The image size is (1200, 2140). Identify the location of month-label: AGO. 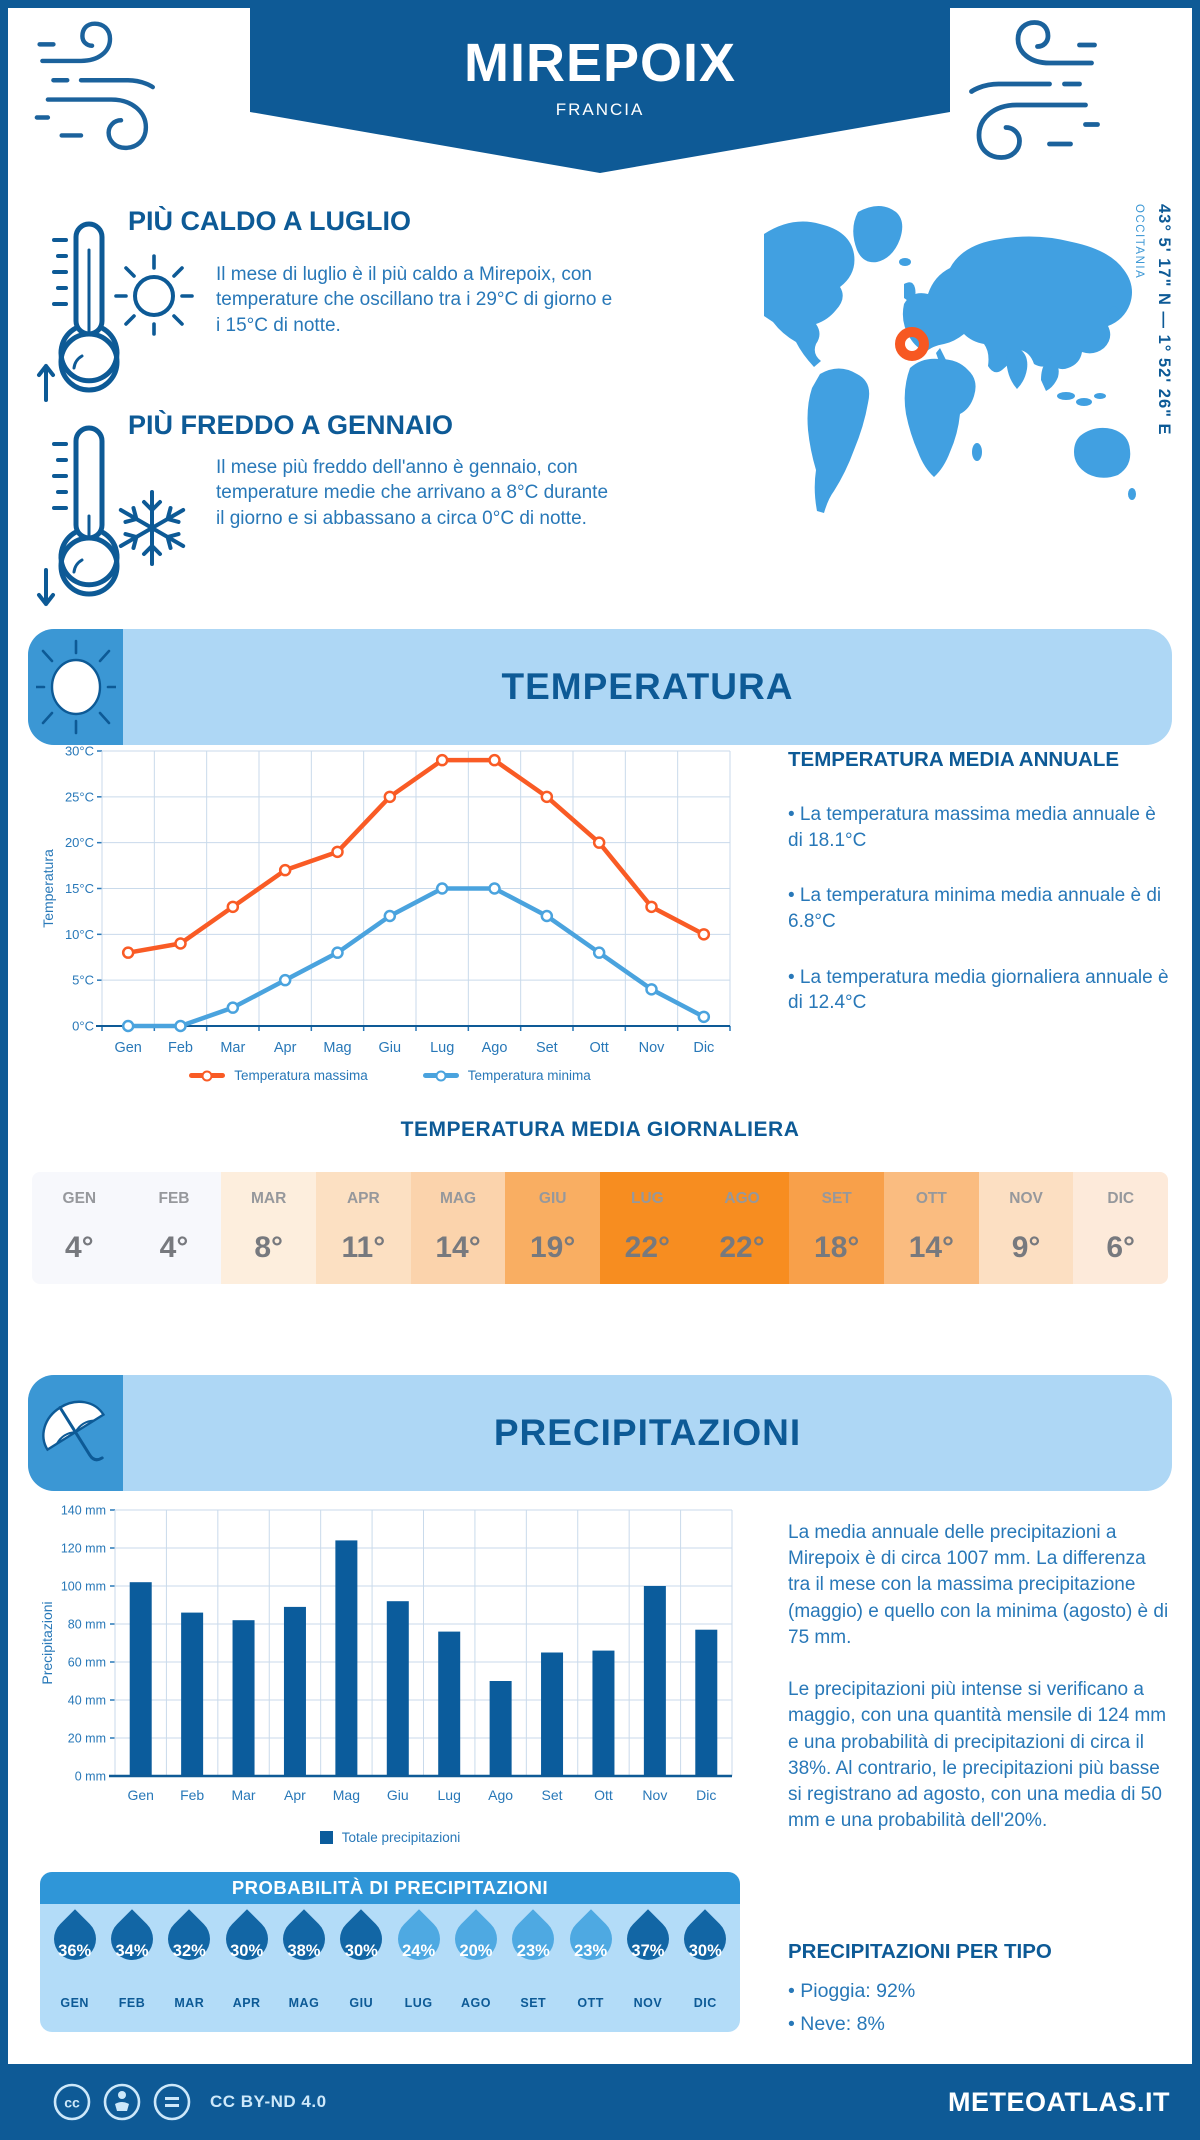
(742, 1198).